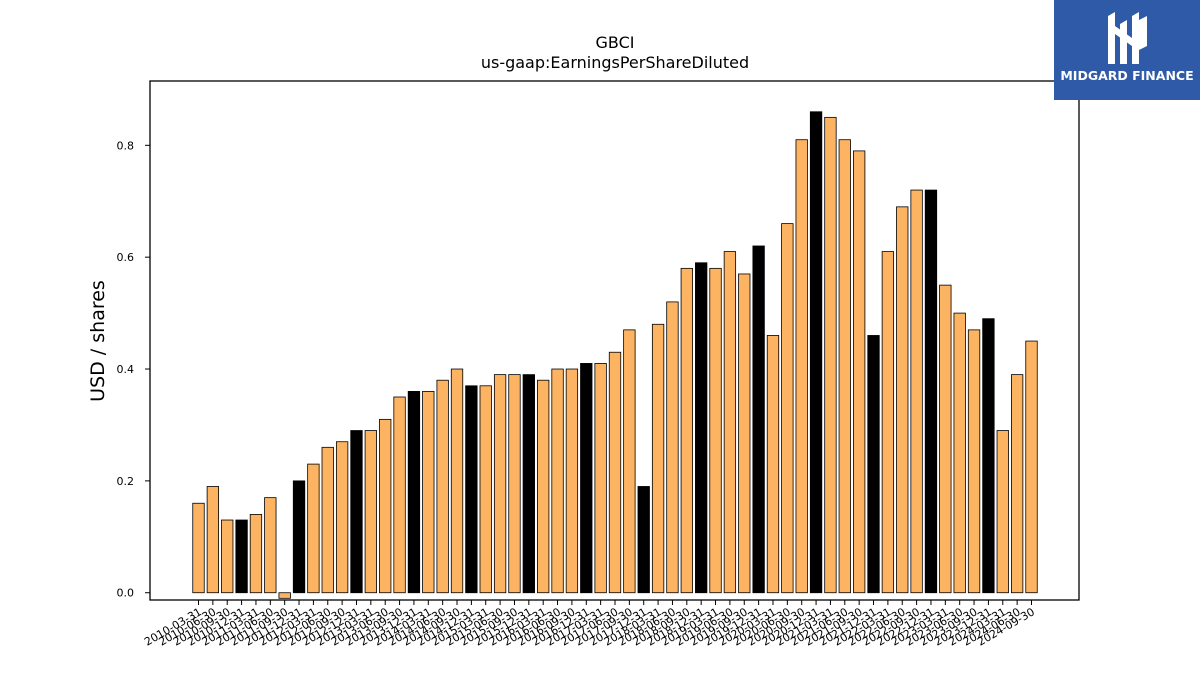 This screenshot has height=675, width=1200. I want to click on midgard-logo-icon, so click(1127, 38).